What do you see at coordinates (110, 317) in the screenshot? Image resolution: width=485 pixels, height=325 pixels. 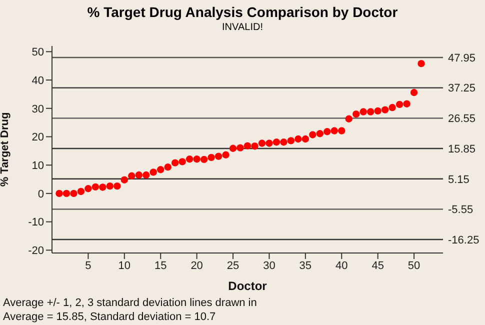 I see `text: Average = 15.85, Standard deviation = 10.7` at bounding box center [110, 317].